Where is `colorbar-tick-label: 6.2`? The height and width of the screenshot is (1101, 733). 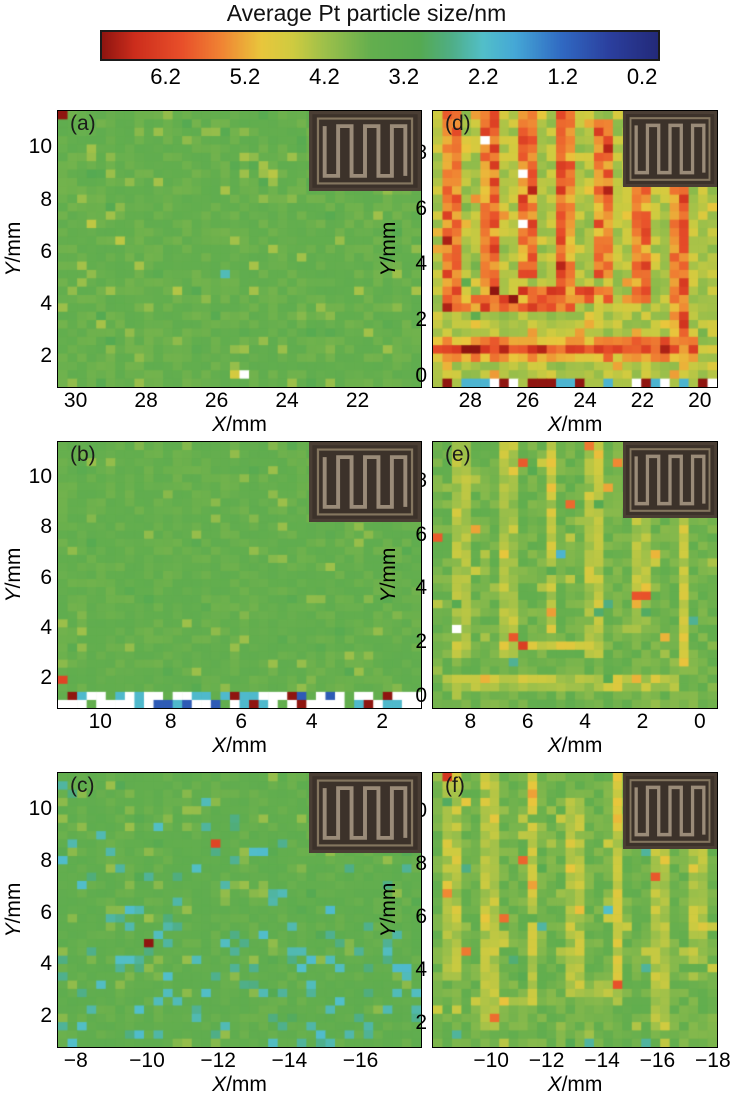
colorbar-tick-label: 6.2 is located at coordinates (165, 76).